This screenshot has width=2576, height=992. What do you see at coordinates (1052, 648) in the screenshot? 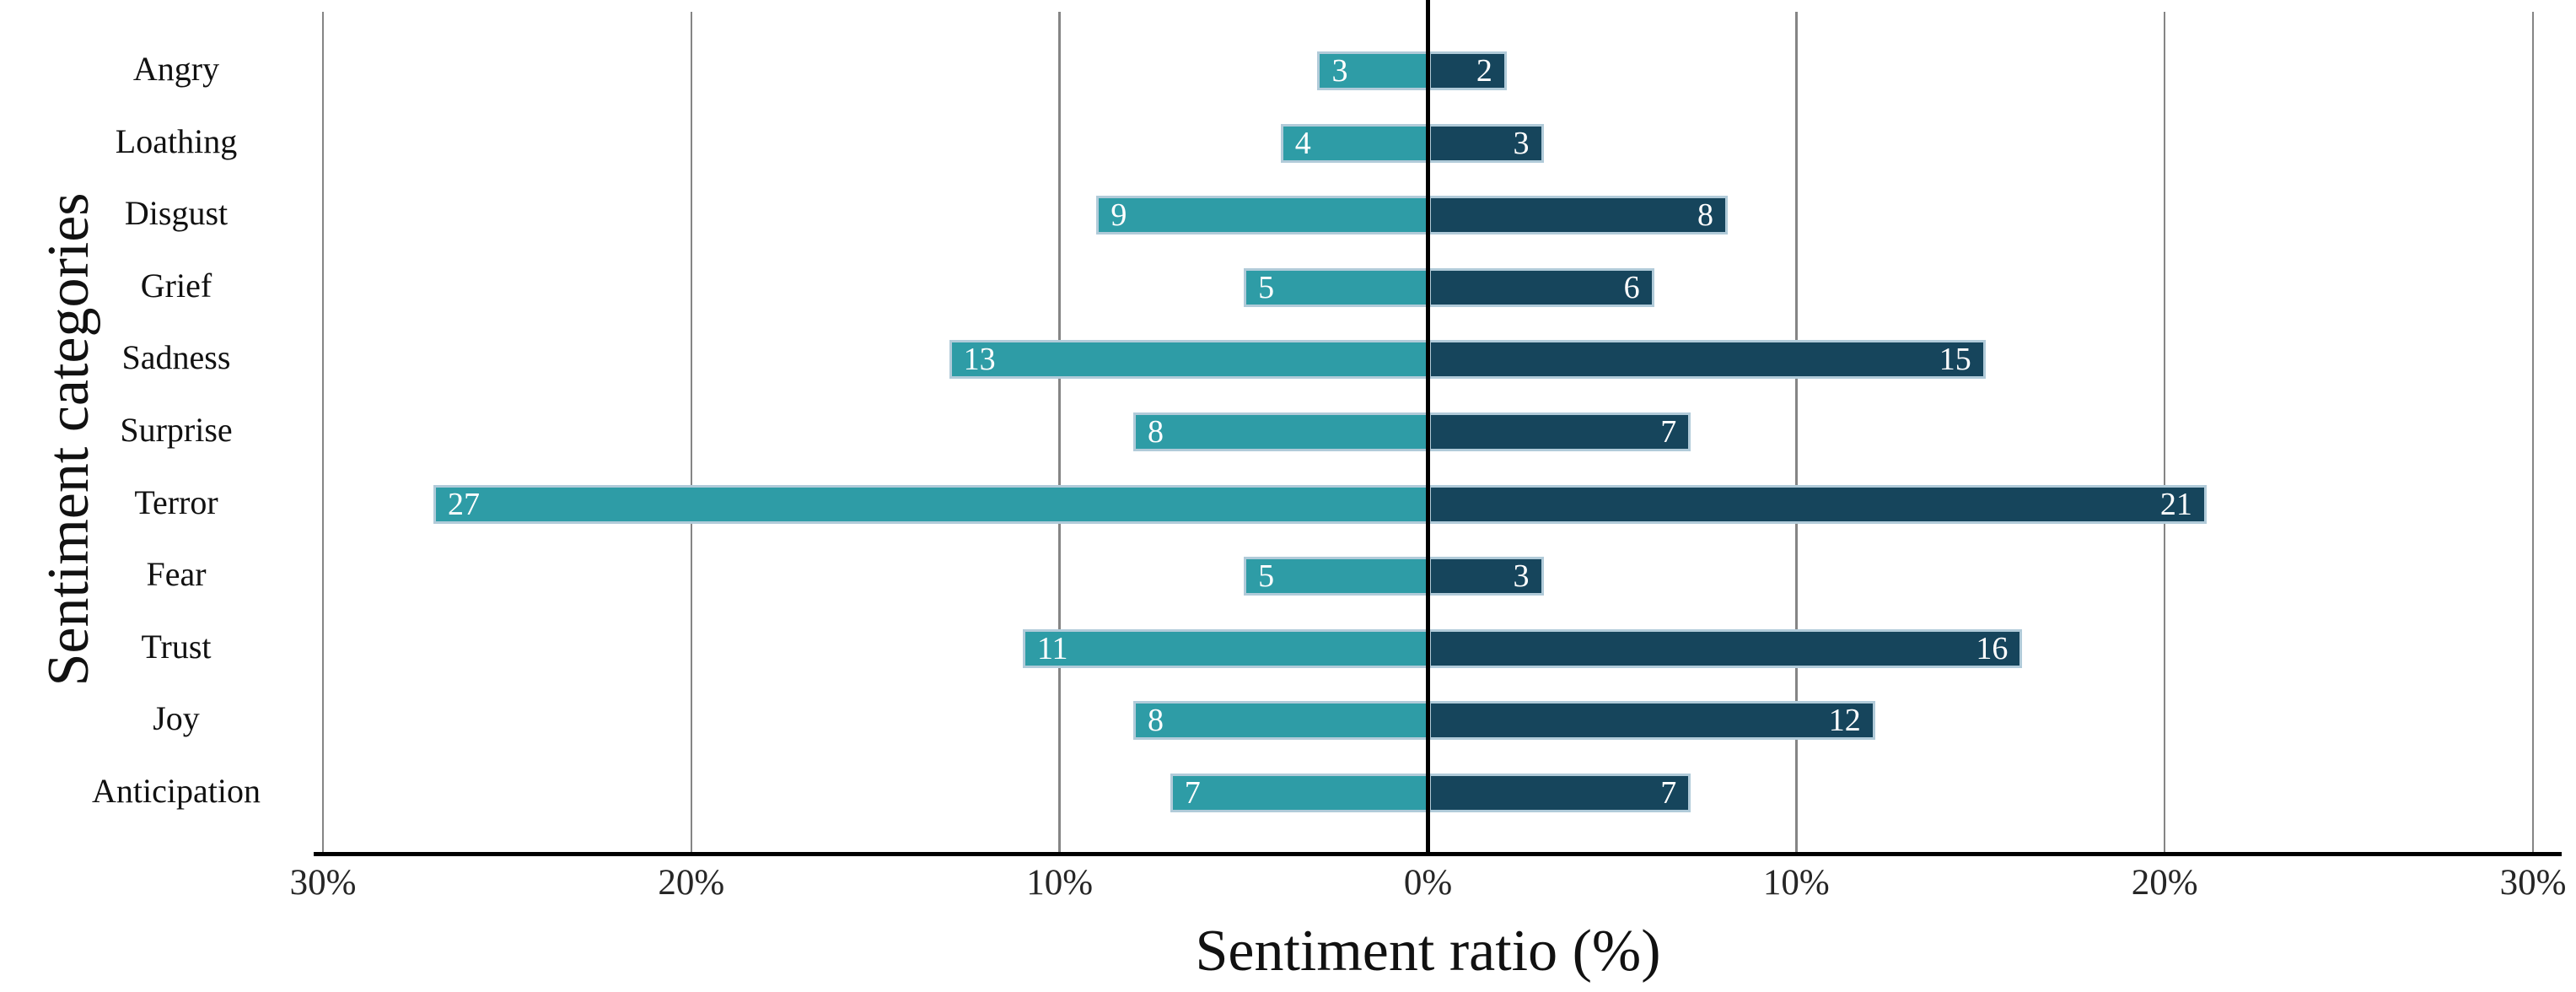
I see `bar-value-label: 11` at bounding box center [1052, 648].